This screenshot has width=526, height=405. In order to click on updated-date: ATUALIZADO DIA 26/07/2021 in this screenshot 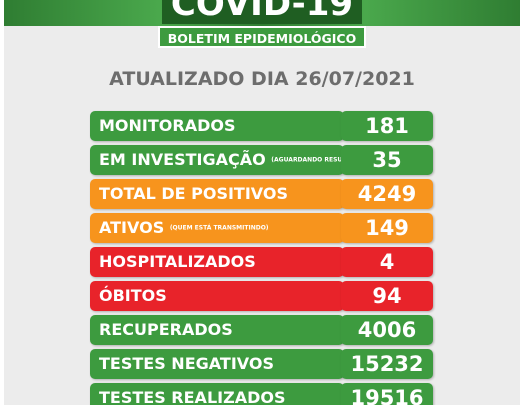, I will do `click(262, 79)`.